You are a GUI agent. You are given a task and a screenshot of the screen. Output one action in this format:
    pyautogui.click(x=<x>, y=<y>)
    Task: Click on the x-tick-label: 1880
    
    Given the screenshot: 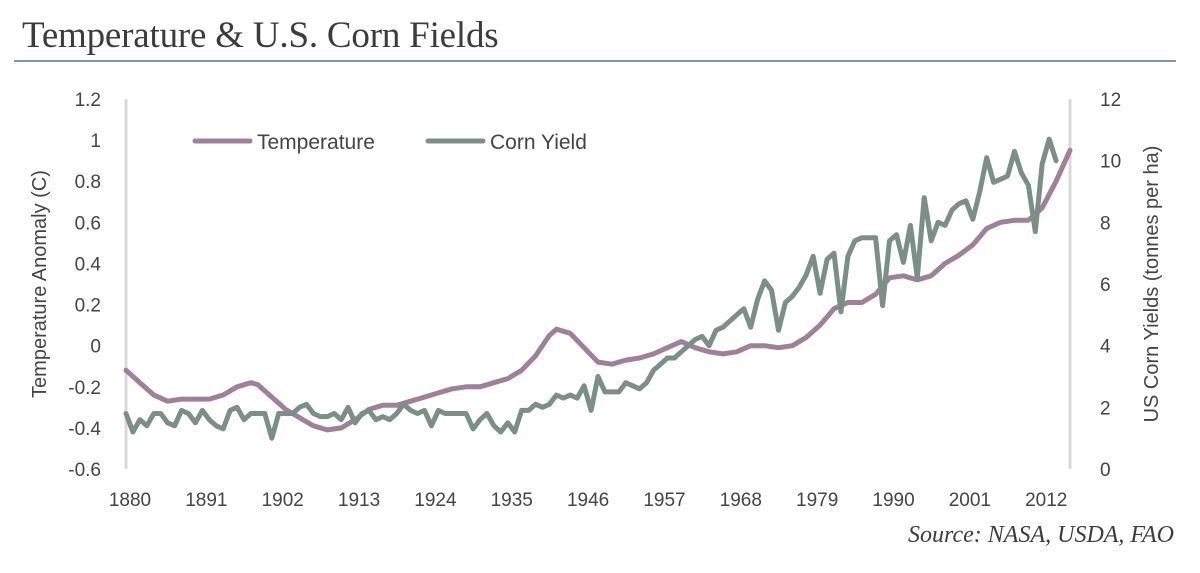 What is the action you would take?
    pyautogui.click(x=130, y=500)
    